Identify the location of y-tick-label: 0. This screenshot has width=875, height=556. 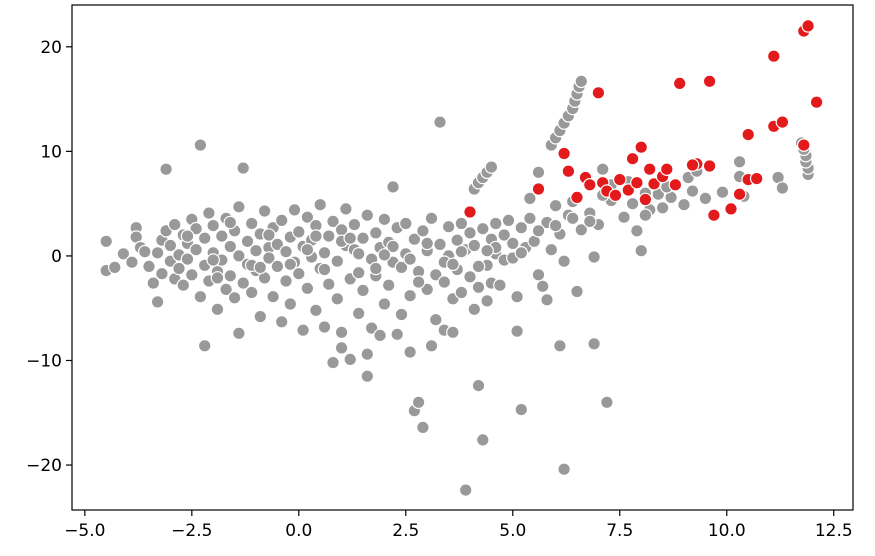
(56, 257).